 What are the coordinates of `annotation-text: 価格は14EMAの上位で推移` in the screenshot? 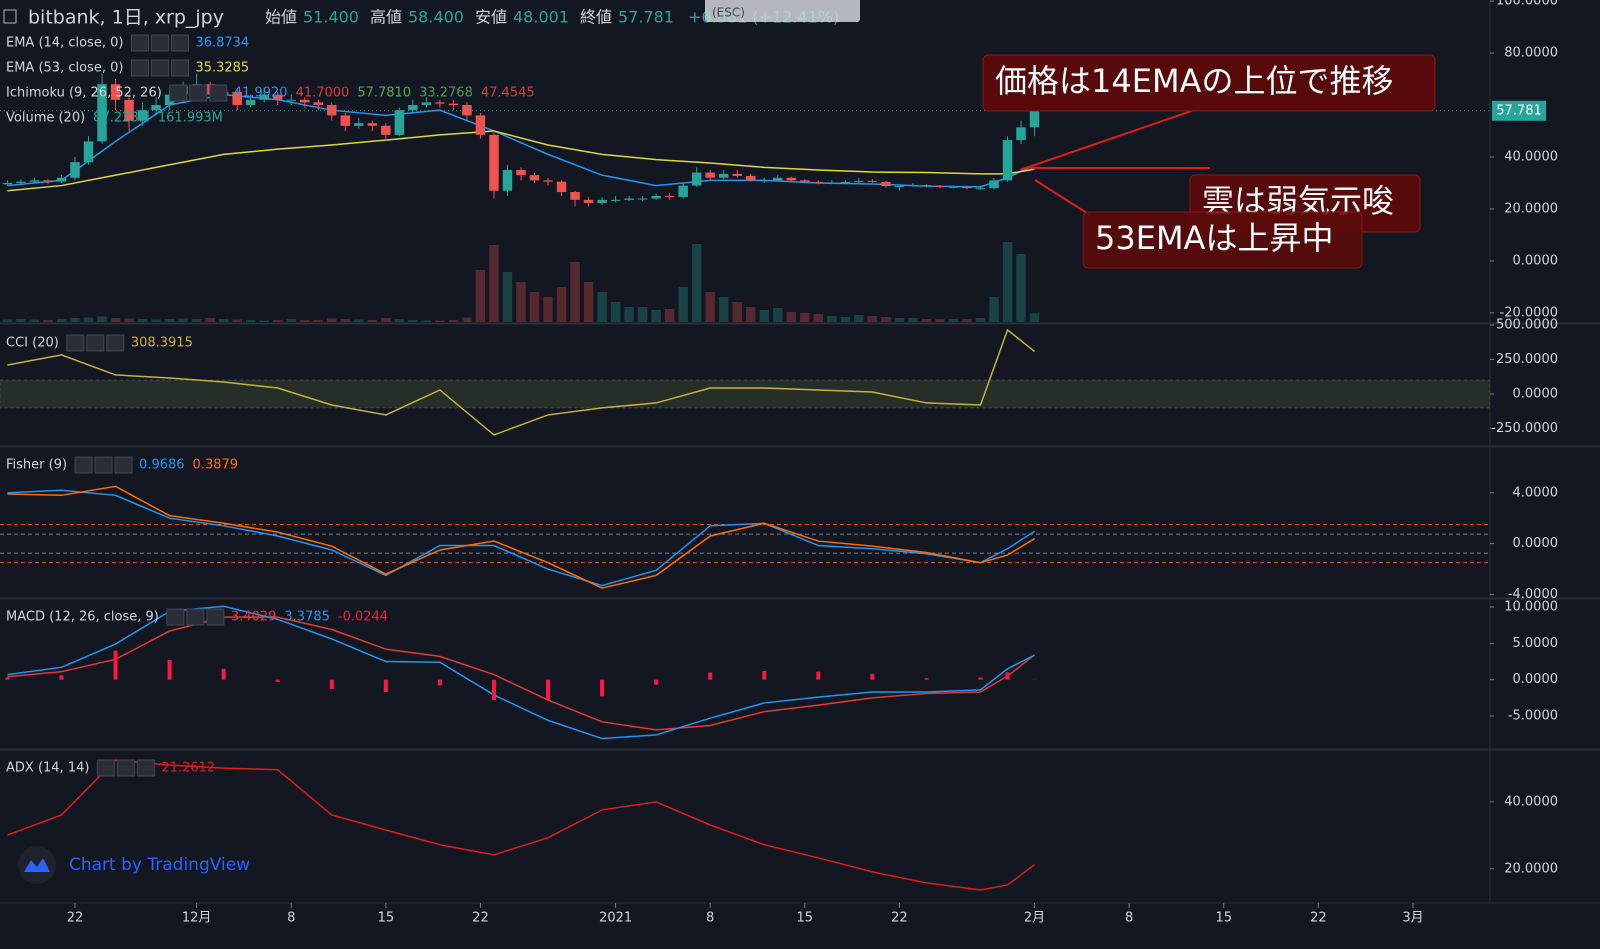 It's located at (1194, 81).